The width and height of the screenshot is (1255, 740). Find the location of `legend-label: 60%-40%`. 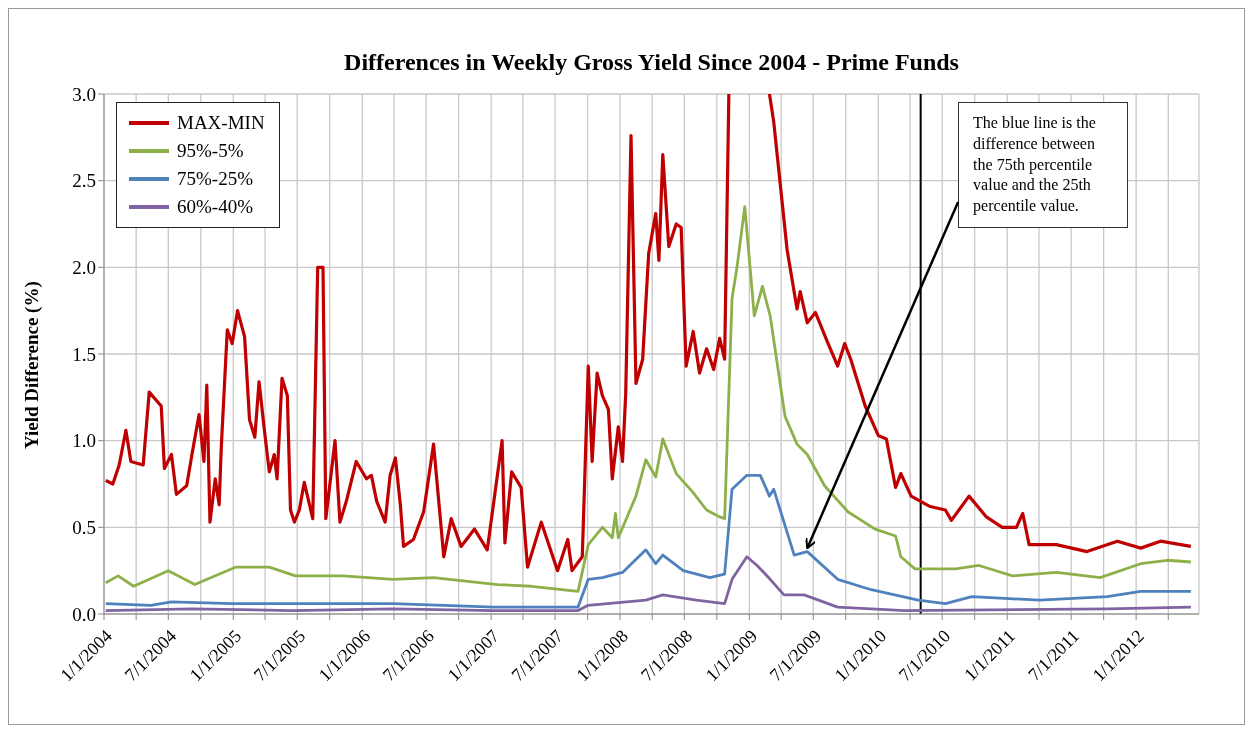

legend-label: 60%-40% is located at coordinates (215, 207).